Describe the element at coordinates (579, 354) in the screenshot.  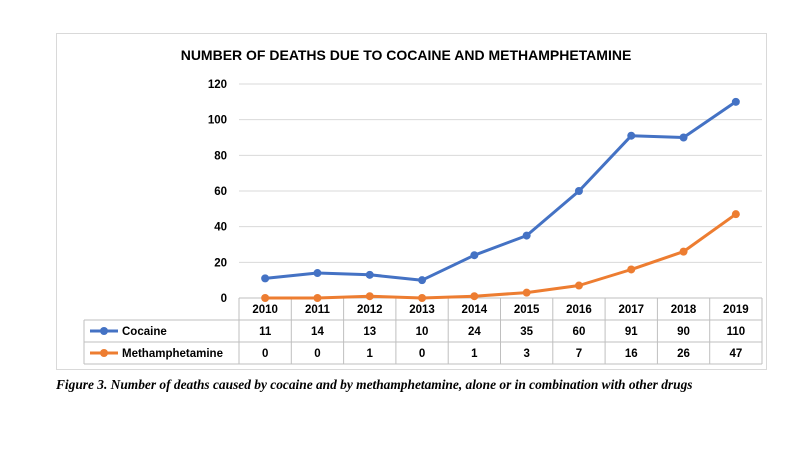
I see `data-table-value: 7` at that location.